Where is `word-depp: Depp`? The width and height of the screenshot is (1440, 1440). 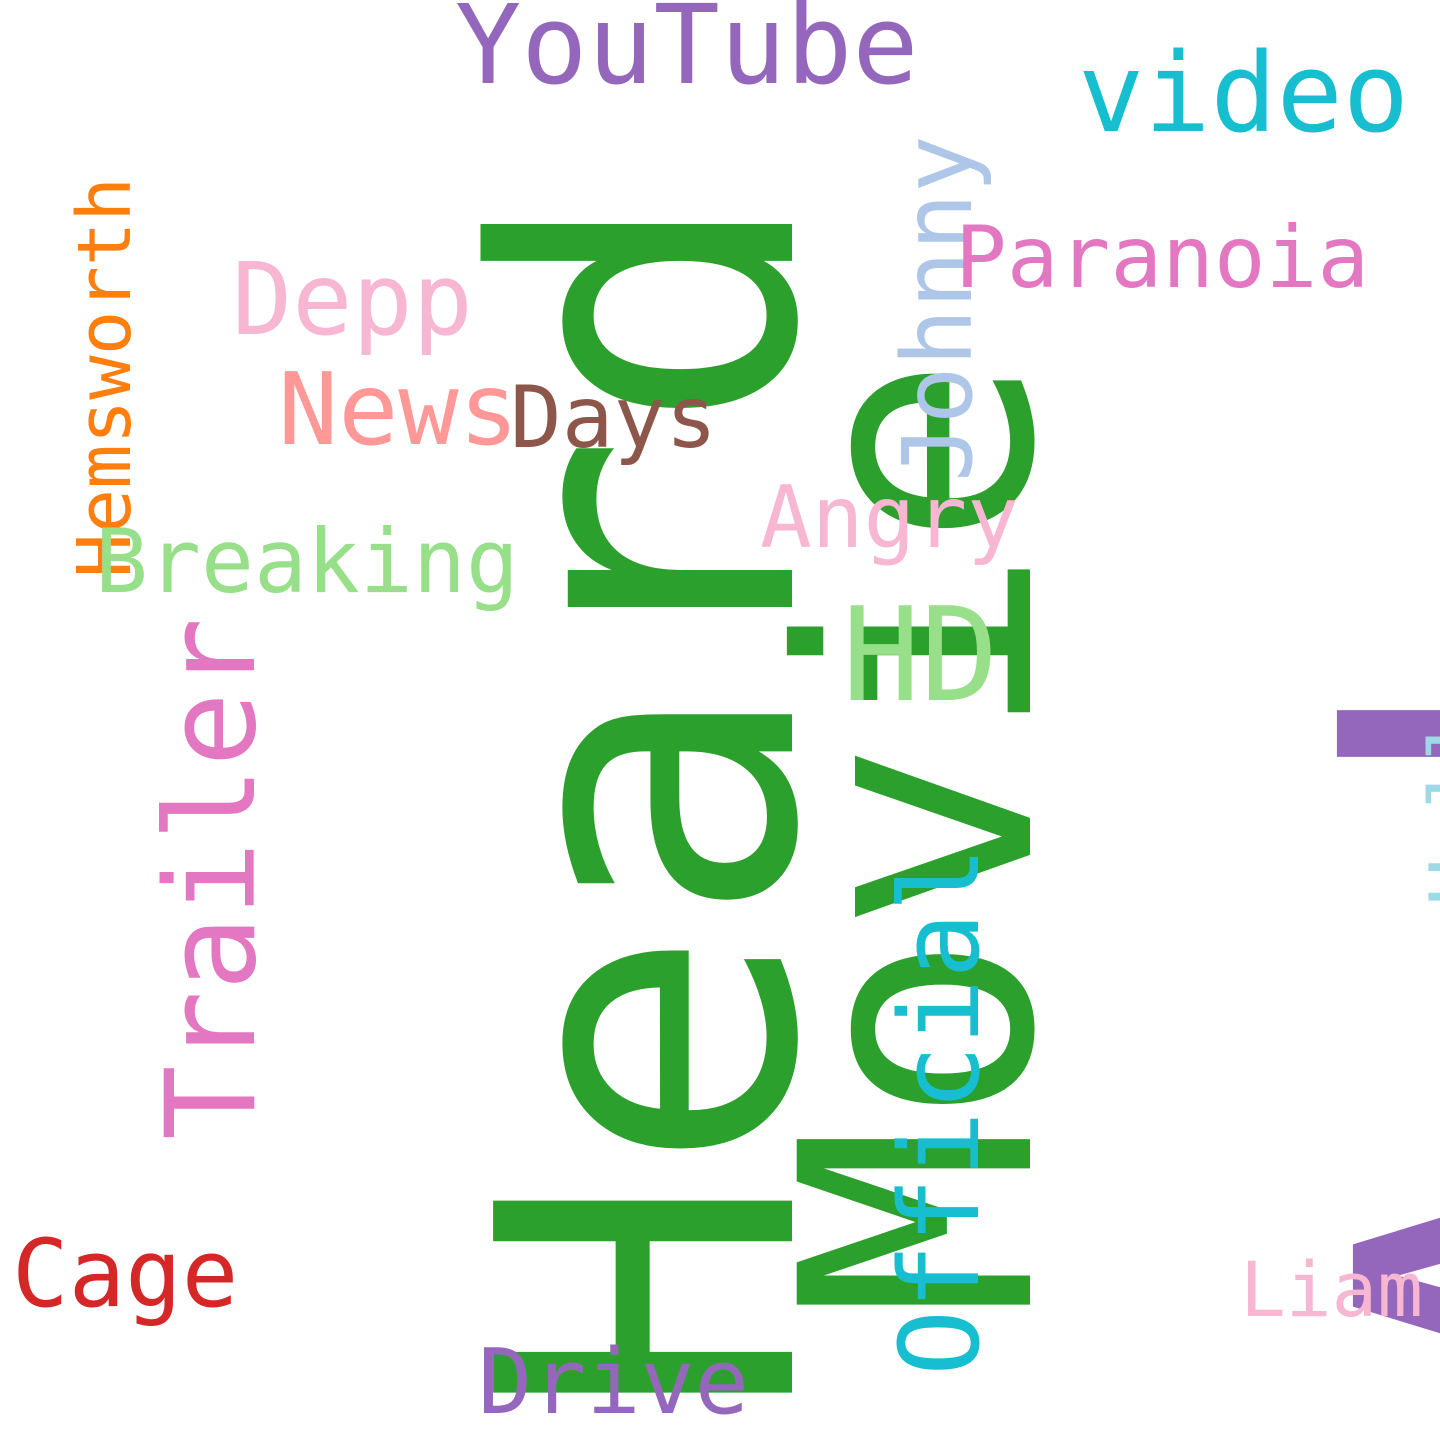
word-depp: Depp is located at coordinates (352, 299).